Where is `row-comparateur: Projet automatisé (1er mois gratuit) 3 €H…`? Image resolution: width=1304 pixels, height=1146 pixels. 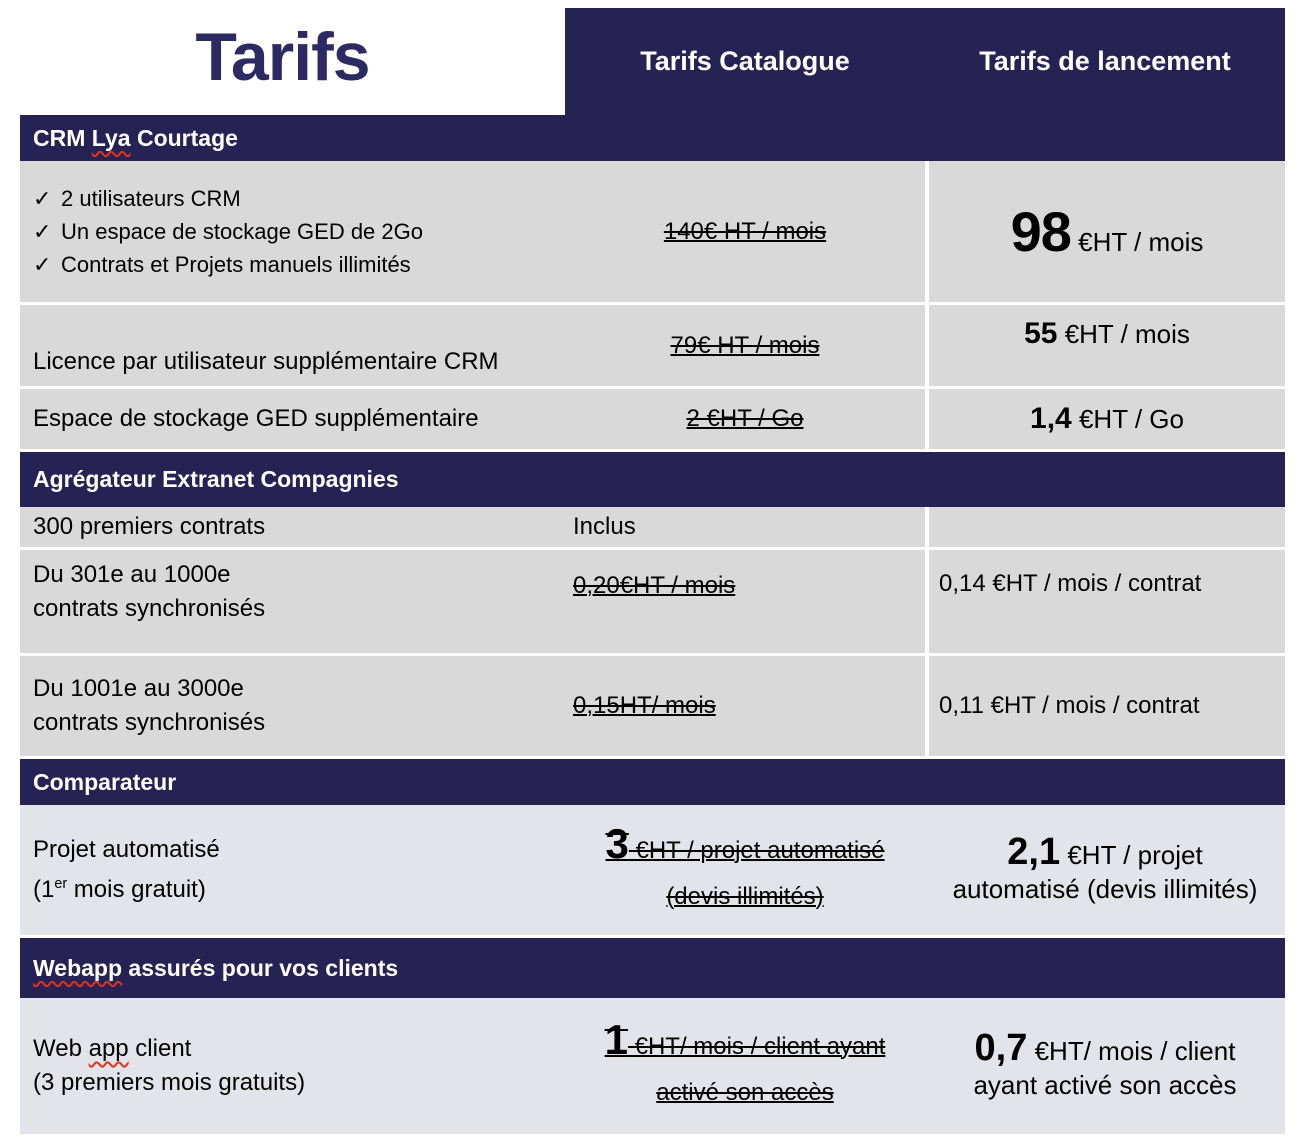 row-comparateur: Projet automatisé (1er mois gratuit) 3 €H… is located at coordinates (652, 870).